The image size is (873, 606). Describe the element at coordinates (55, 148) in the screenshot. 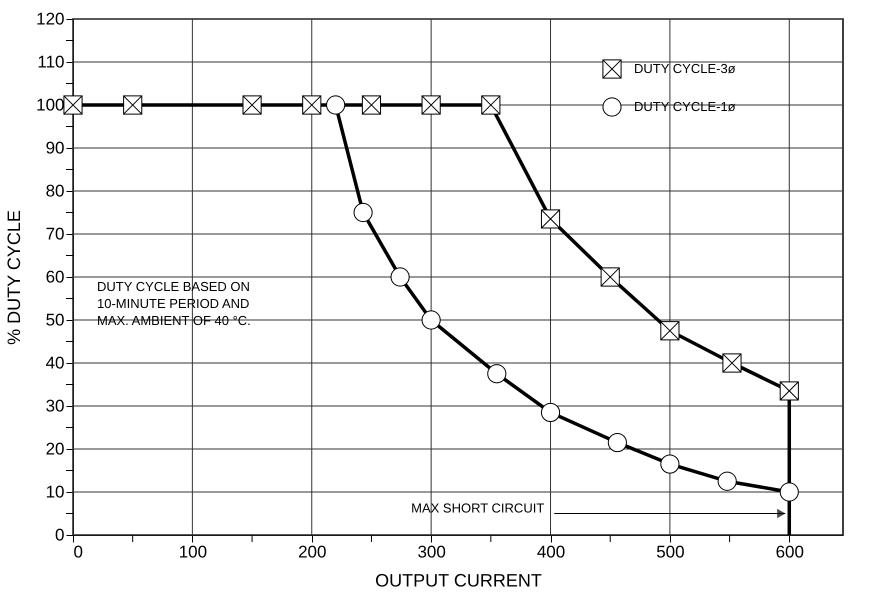

I see `y-tick-label: 90` at that location.